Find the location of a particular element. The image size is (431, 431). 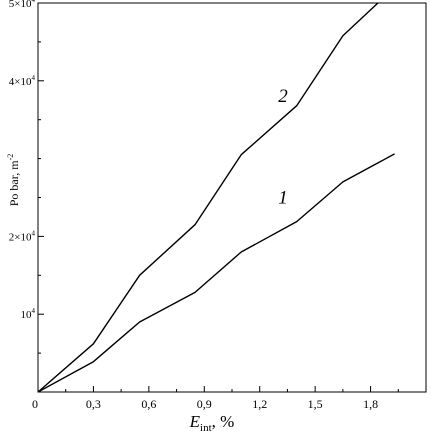

x-axis-label: Eint, % is located at coordinates (212, 421).